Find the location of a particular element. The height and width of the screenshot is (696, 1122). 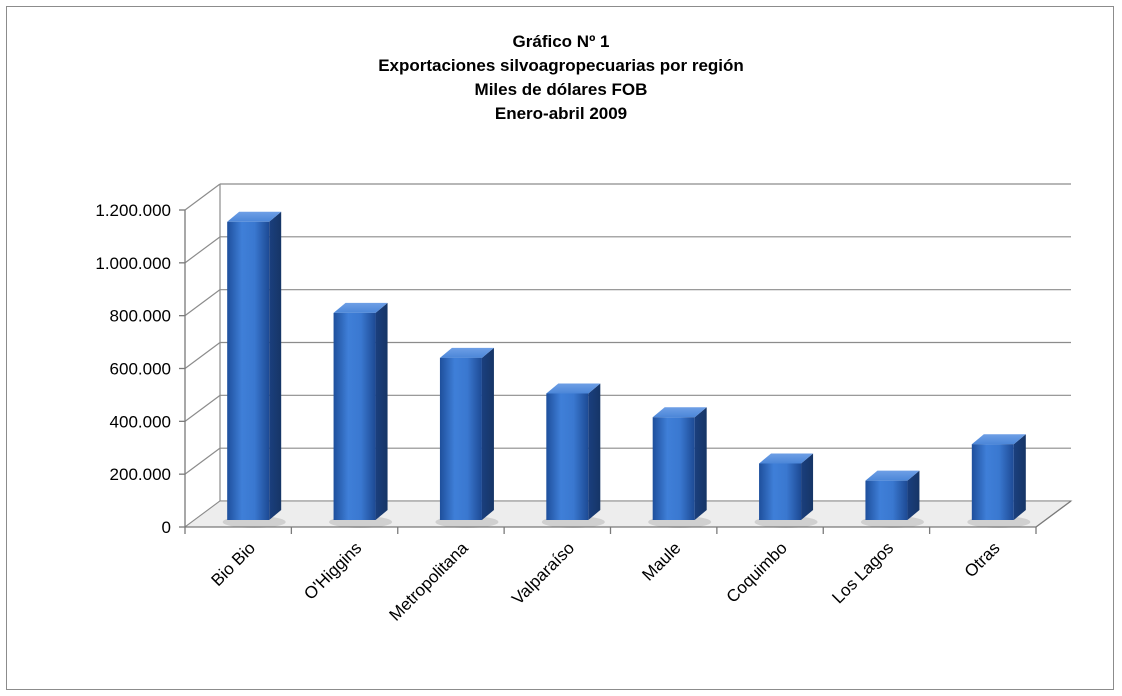

y-tick-label: 0 is located at coordinates (166, 527).